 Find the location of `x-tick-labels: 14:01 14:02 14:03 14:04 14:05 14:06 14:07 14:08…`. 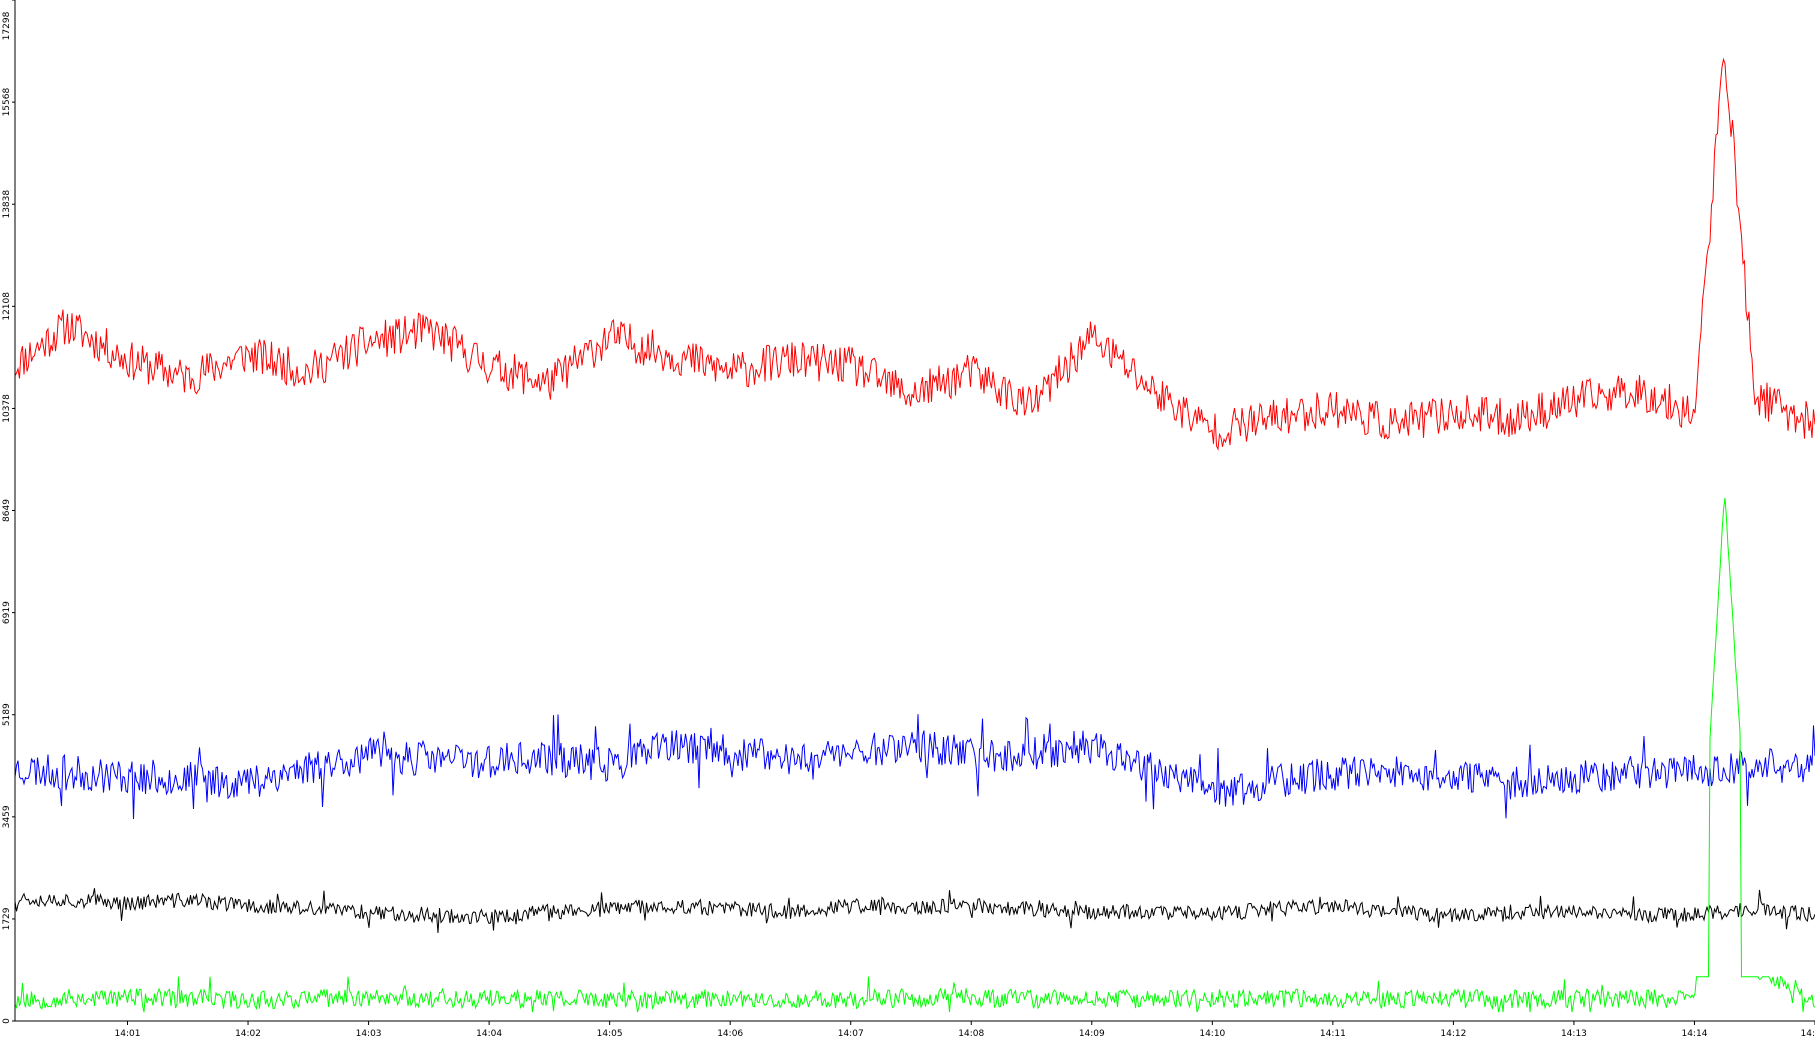

x-tick-labels: 14:01 14:02 14:03 14:04 14:05 14:06 14:07 14:08… is located at coordinates (965, 1030).